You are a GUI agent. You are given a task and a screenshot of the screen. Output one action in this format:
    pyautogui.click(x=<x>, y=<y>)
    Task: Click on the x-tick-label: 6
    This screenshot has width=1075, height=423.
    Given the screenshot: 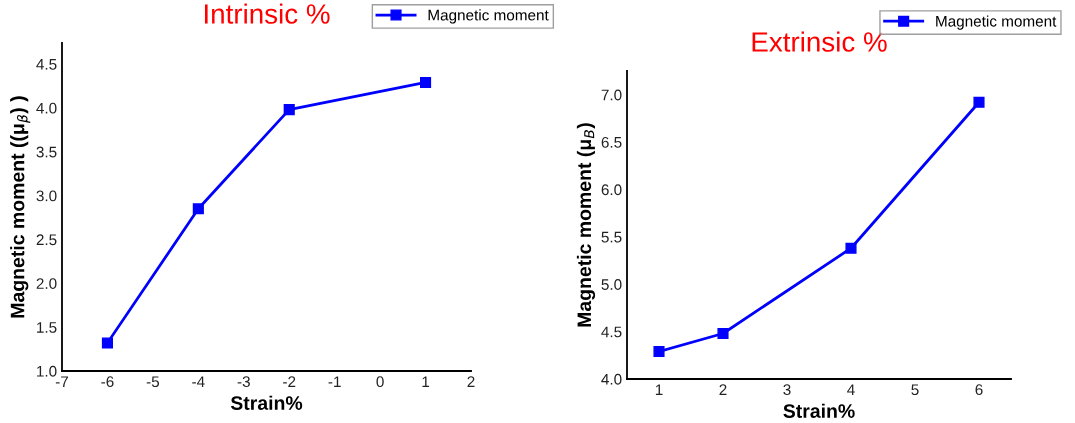 What is the action you would take?
    pyautogui.click(x=979, y=390)
    